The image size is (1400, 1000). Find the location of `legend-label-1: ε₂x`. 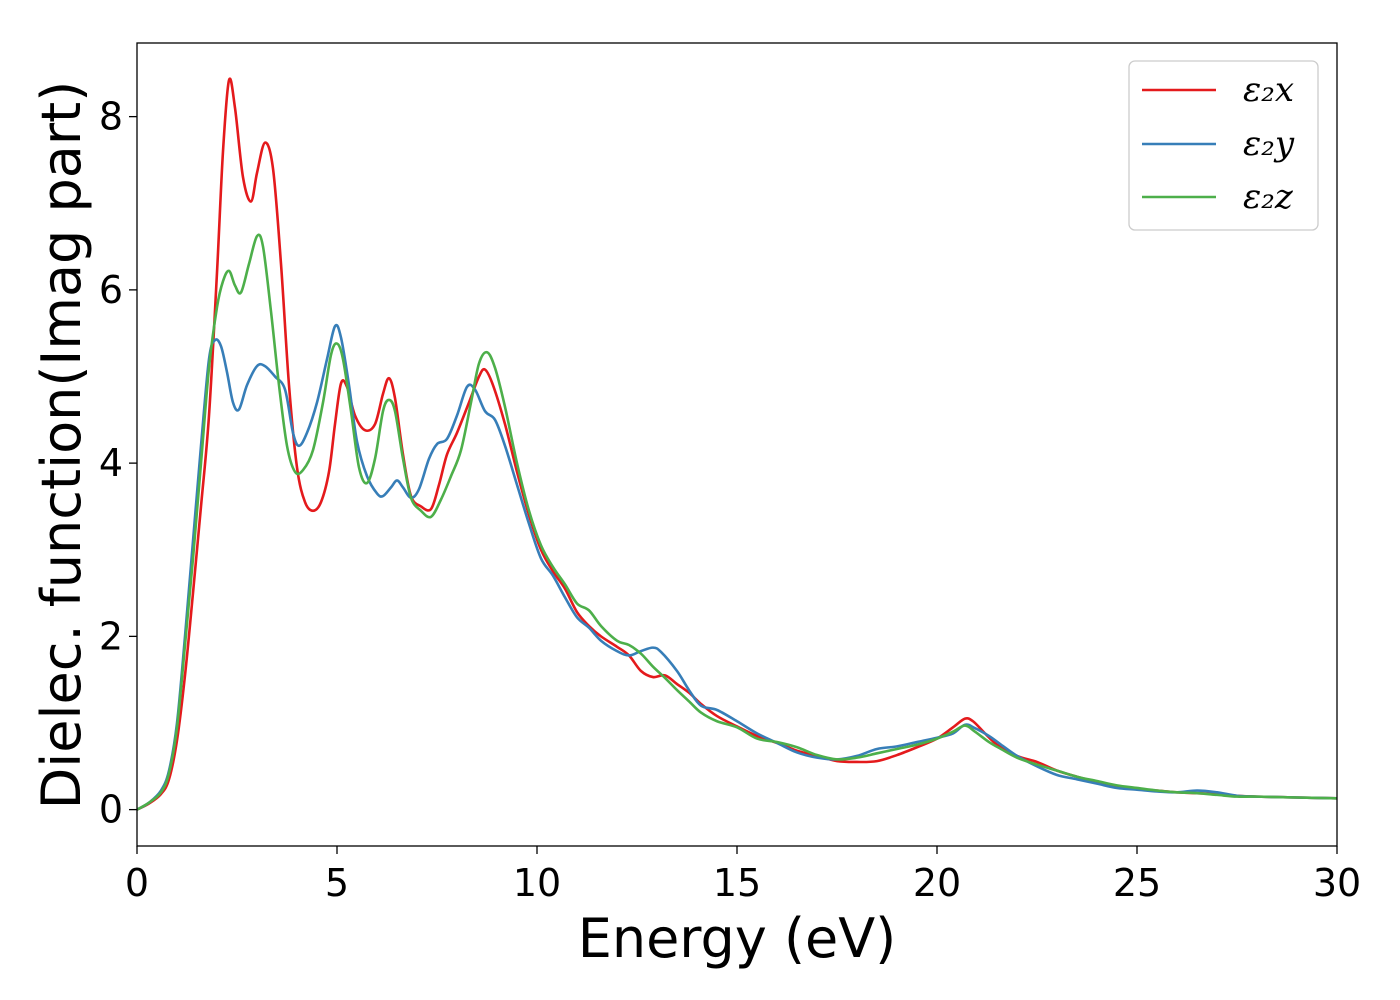

legend-label-1: ε₂x is located at coordinates (1268, 90).